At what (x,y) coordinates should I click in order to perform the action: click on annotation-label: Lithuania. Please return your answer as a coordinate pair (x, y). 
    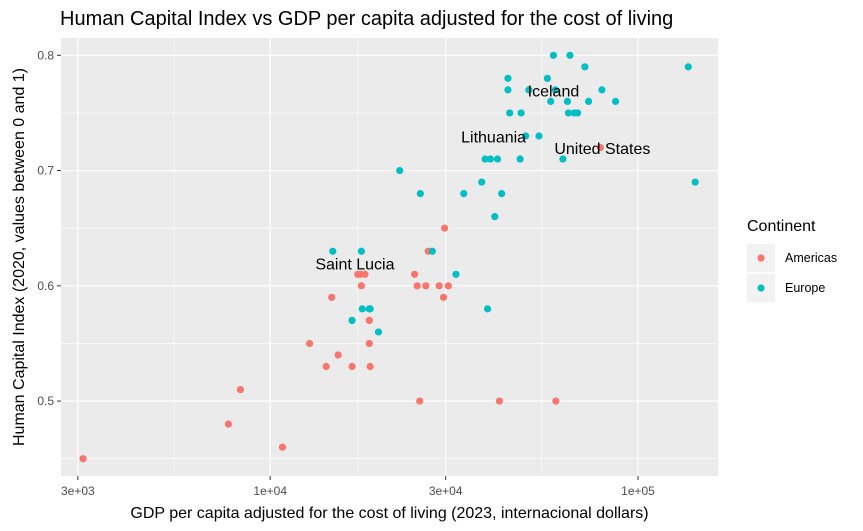
    Looking at the image, I should click on (493, 138).